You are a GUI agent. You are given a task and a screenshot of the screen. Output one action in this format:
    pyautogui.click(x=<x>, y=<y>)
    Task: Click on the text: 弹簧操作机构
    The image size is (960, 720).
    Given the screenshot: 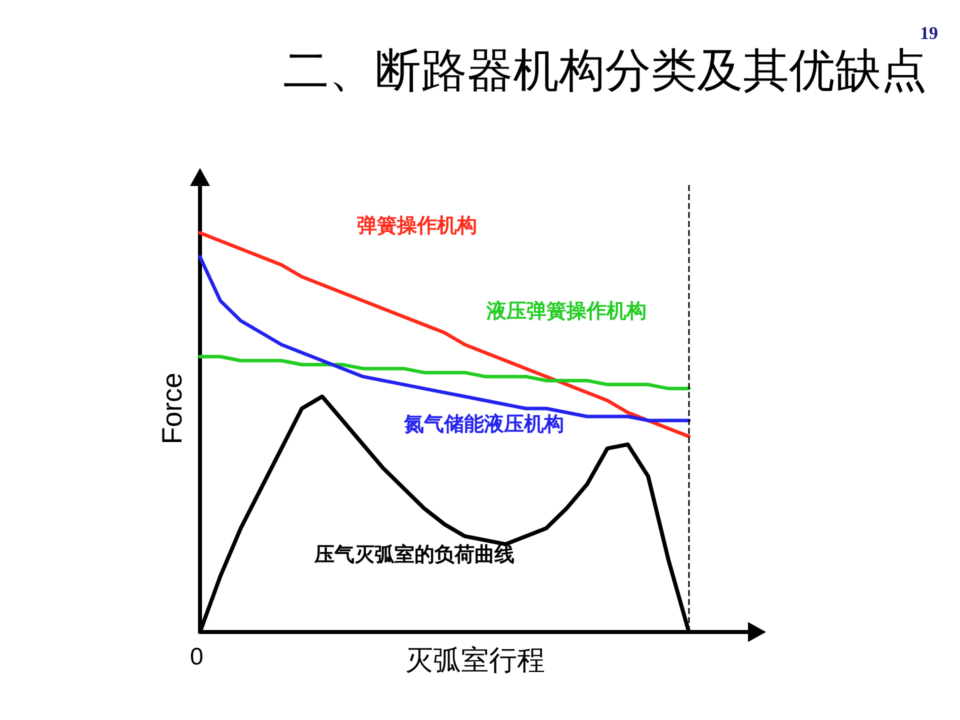 What is the action you would take?
    pyautogui.click(x=417, y=224)
    